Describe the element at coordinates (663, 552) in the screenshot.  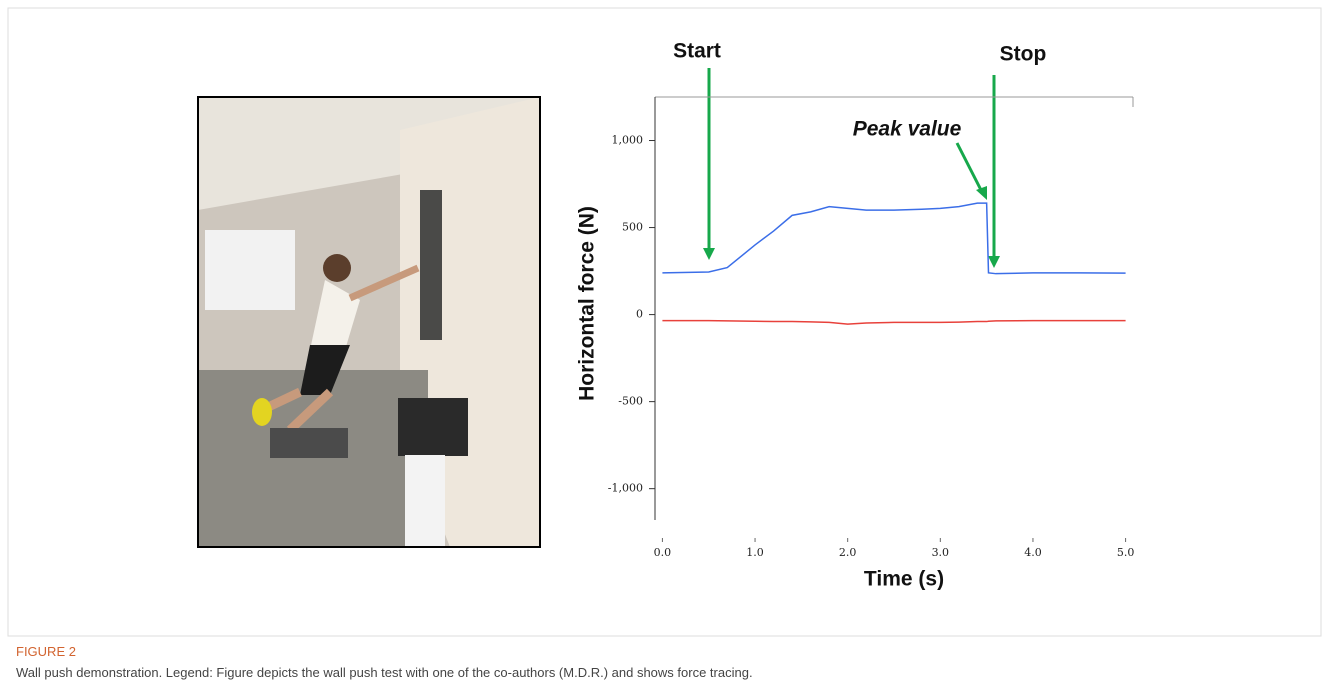
I see `x-tick-label: 0.0` at that location.